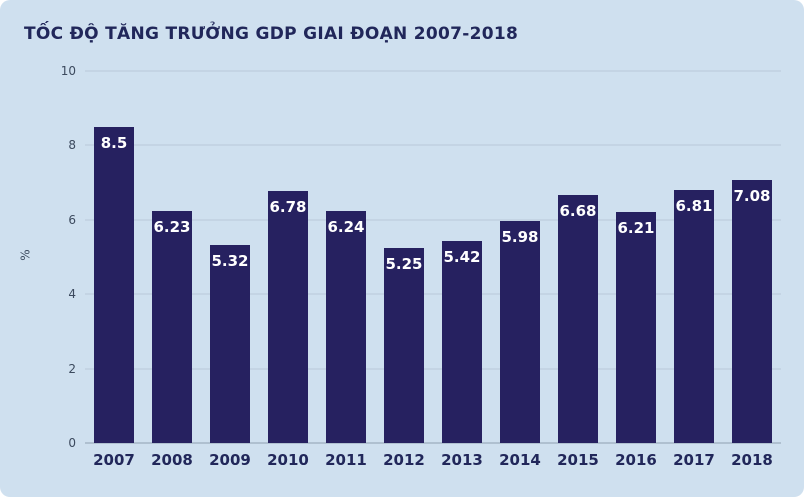  Describe the element at coordinates (230, 344) in the screenshot. I see `bar-2009: 5.32` at that location.